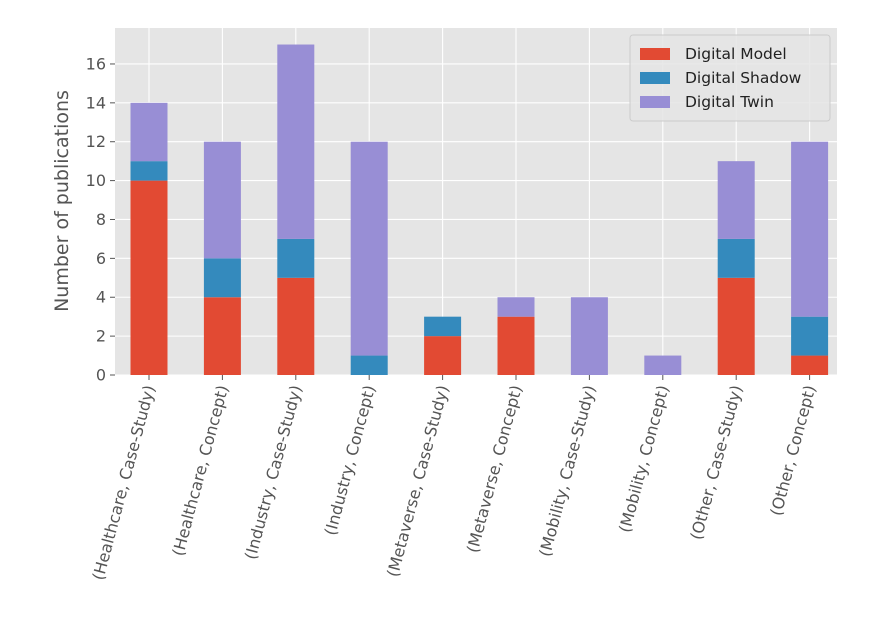 The image size is (872, 635). I want to click on y-axis-ticks: 0 2 4 6 8 10 12 14 16, so click(100, 219).